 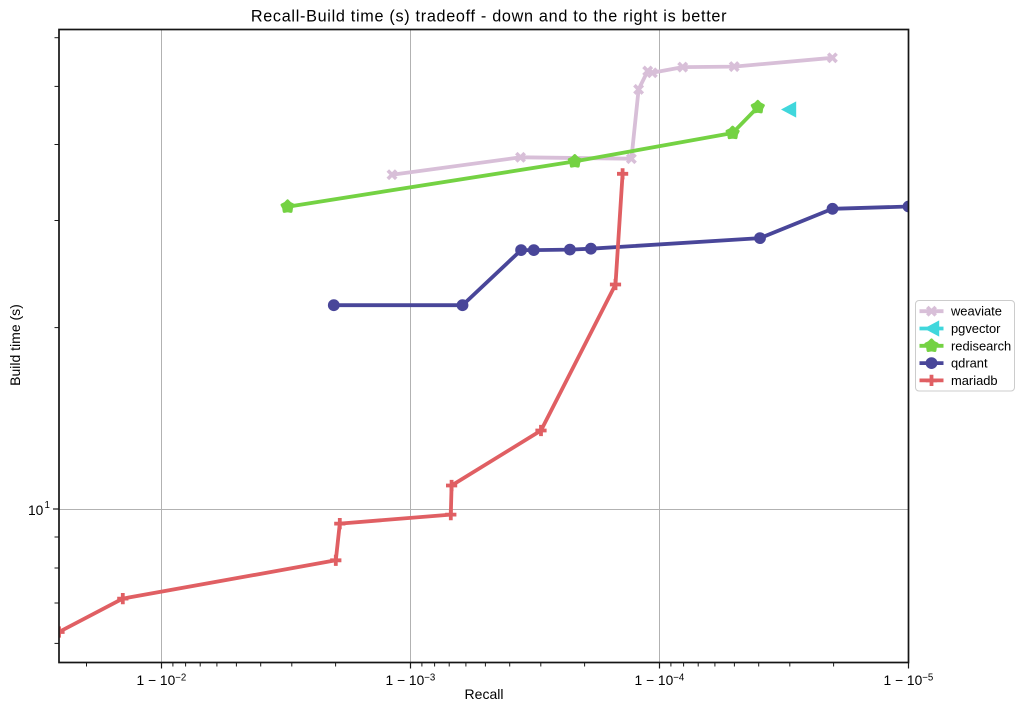 What do you see at coordinates (976, 311) in the screenshot?
I see `svg-text: weaviate` at bounding box center [976, 311].